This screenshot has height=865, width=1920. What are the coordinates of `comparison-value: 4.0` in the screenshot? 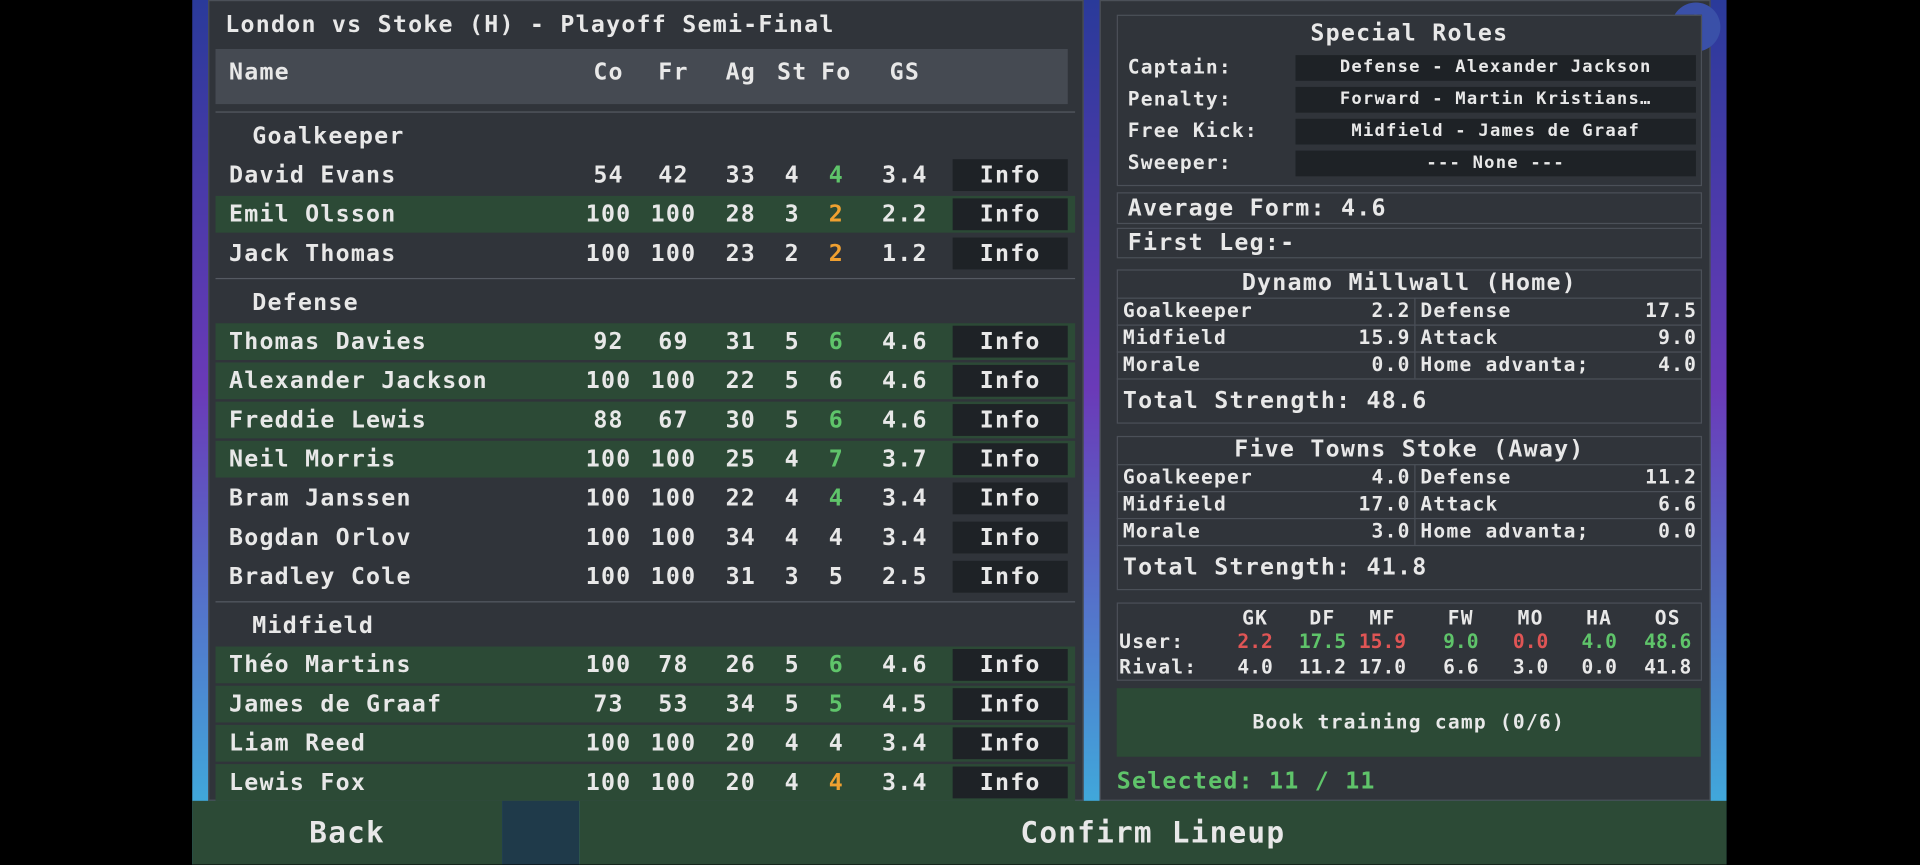 It's located at (1599, 641).